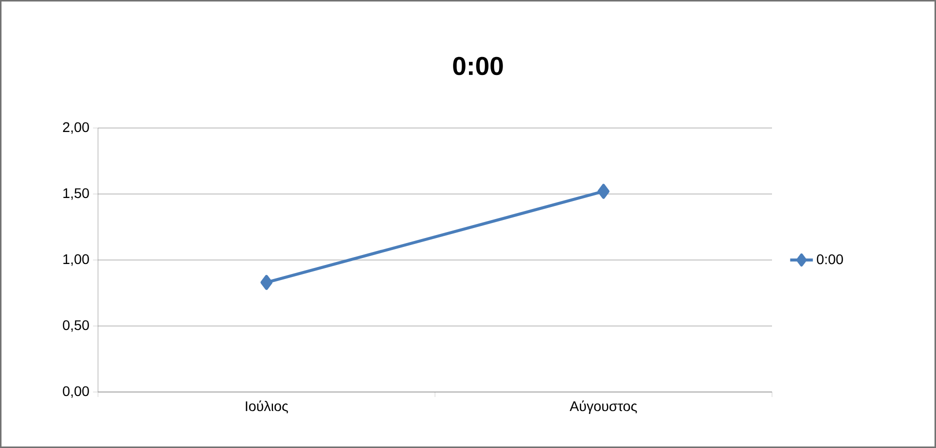 The height and width of the screenshot is (448, 936). Describe the element at coordinates (75, 392) in the screenshot. I see `y-tick-label: 0,00` at that location.